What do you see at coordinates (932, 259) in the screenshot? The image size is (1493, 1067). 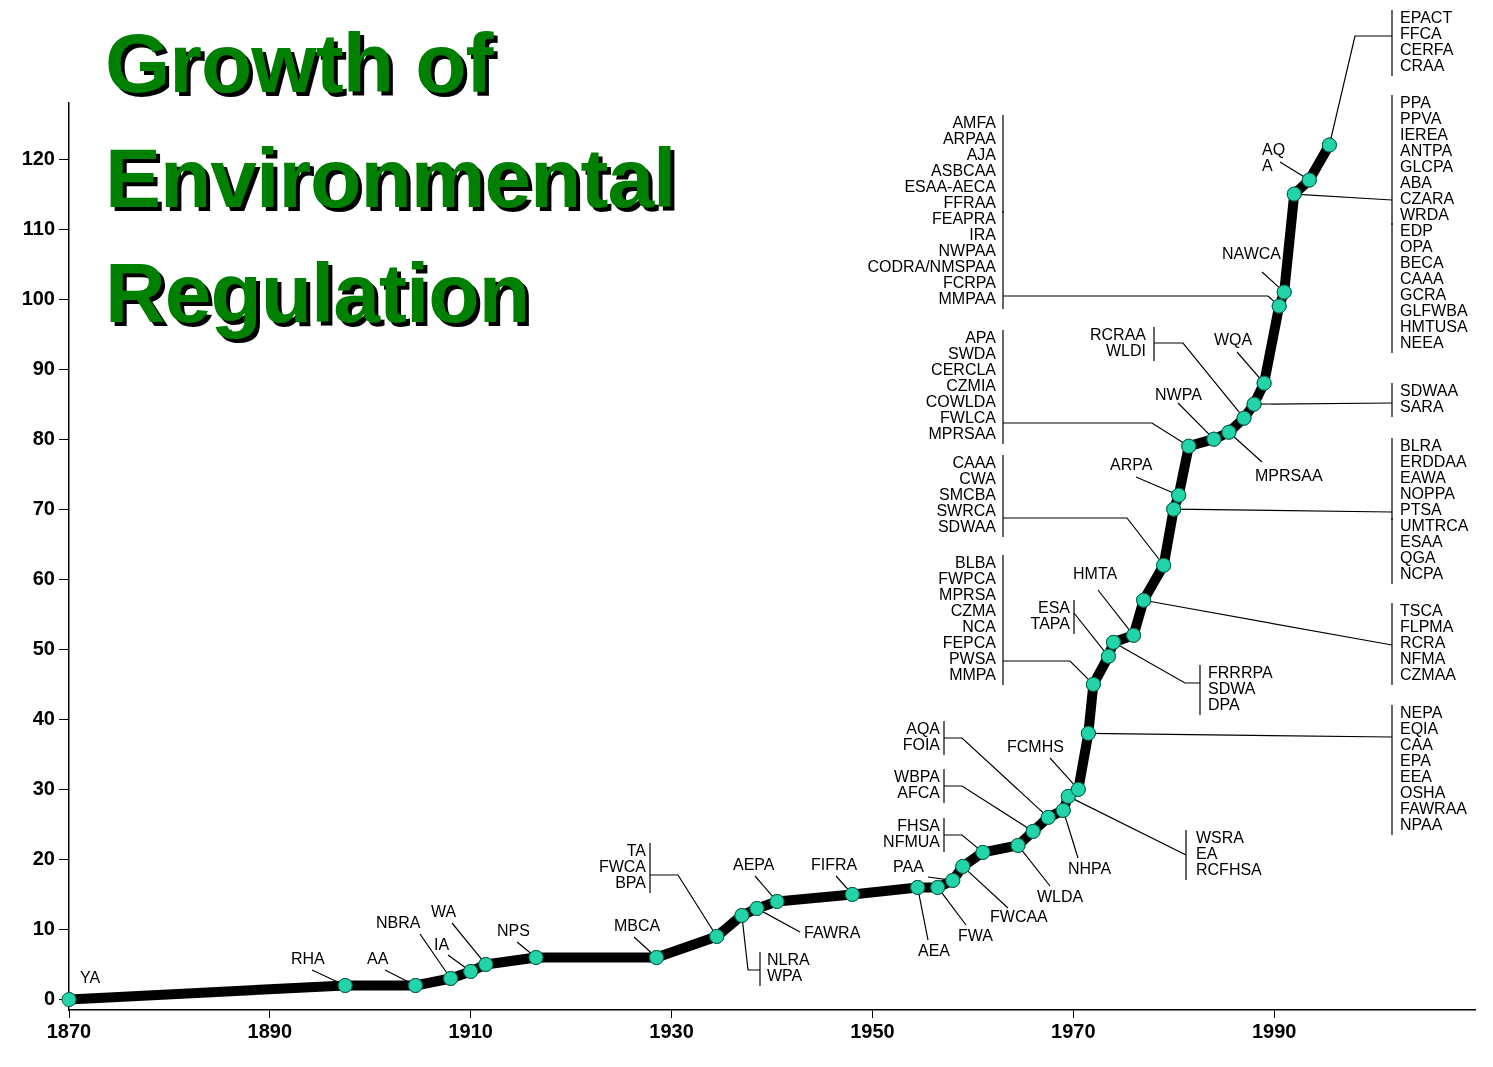 I see `annotation: FEAPRA IRA NWPAA CODRA/NMSPAA FCRPA MMPAA` at bounding box center [932, 259].